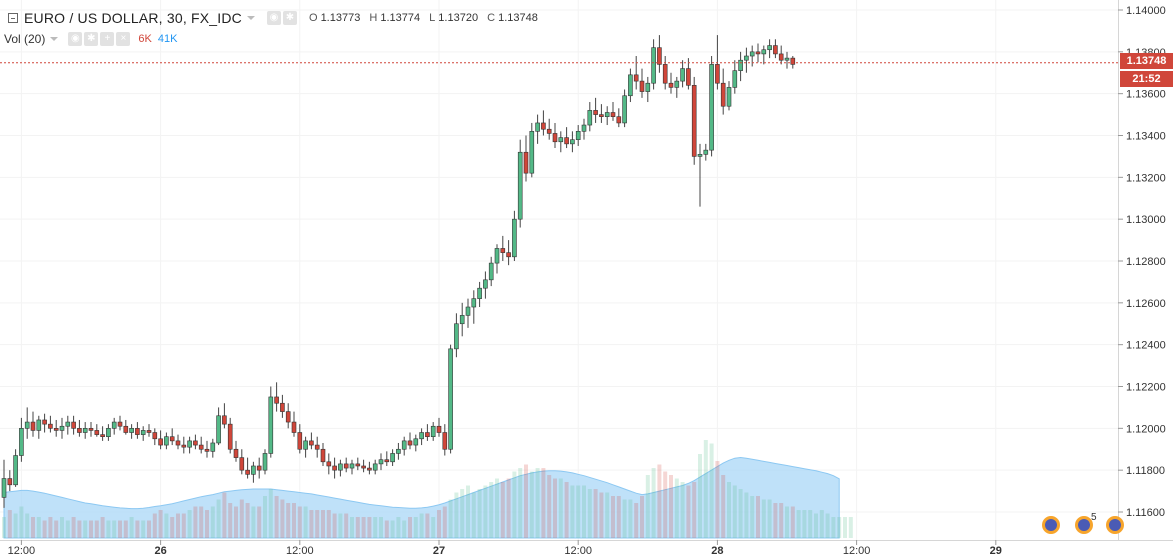 This screenshot has width=1173, height=560. What do you see at coordinates (25, 39) in the screenshot?
I see `volume-indicator-name: Vol (20)` at bounding box center [25, 39].